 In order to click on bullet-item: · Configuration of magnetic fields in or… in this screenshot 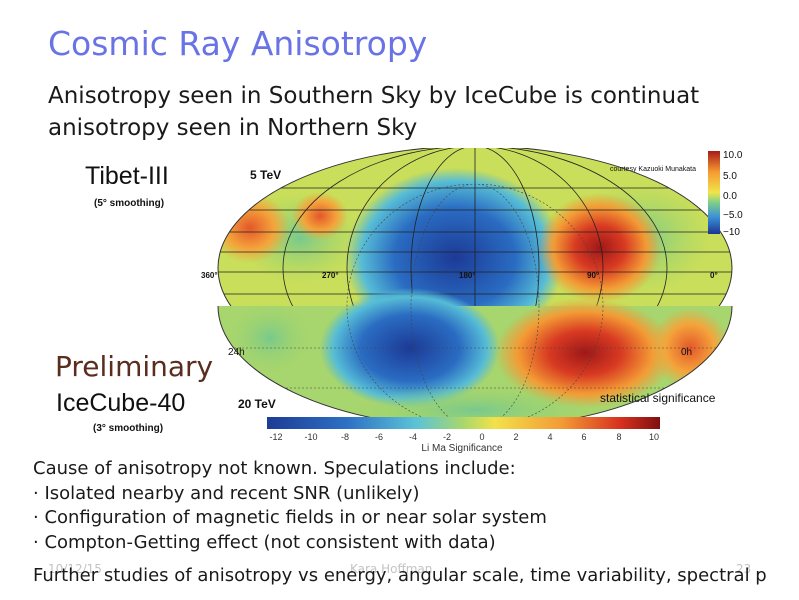, I will do `click(290, 517)`.